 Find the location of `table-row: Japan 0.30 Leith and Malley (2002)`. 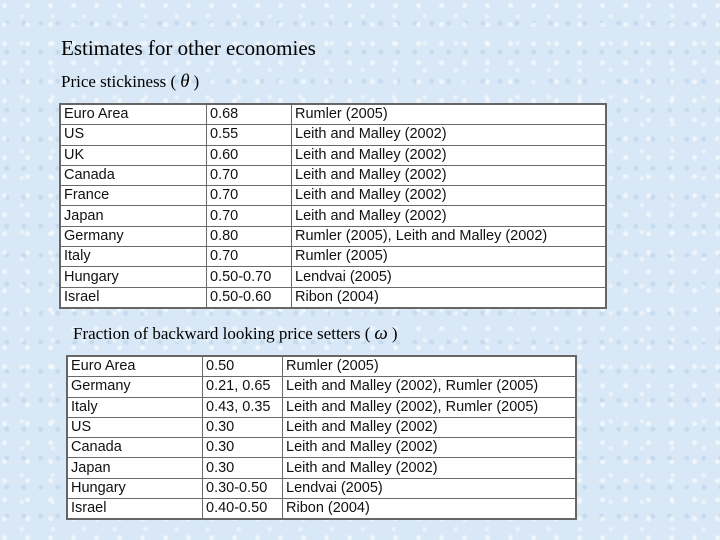

table-row: Japan 0.30 Leith and Malley (2002) is located at coordinates (321, 468).